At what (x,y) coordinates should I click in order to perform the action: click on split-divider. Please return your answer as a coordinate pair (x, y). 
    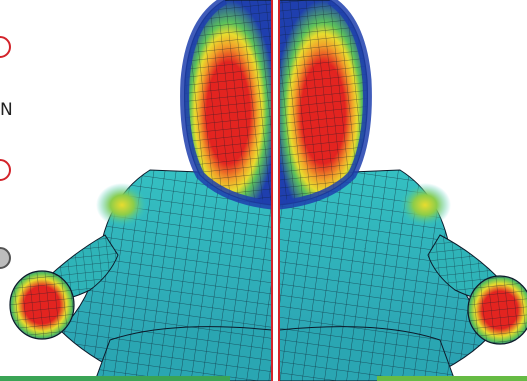
    Looking at the image, I should click on (275, 190).